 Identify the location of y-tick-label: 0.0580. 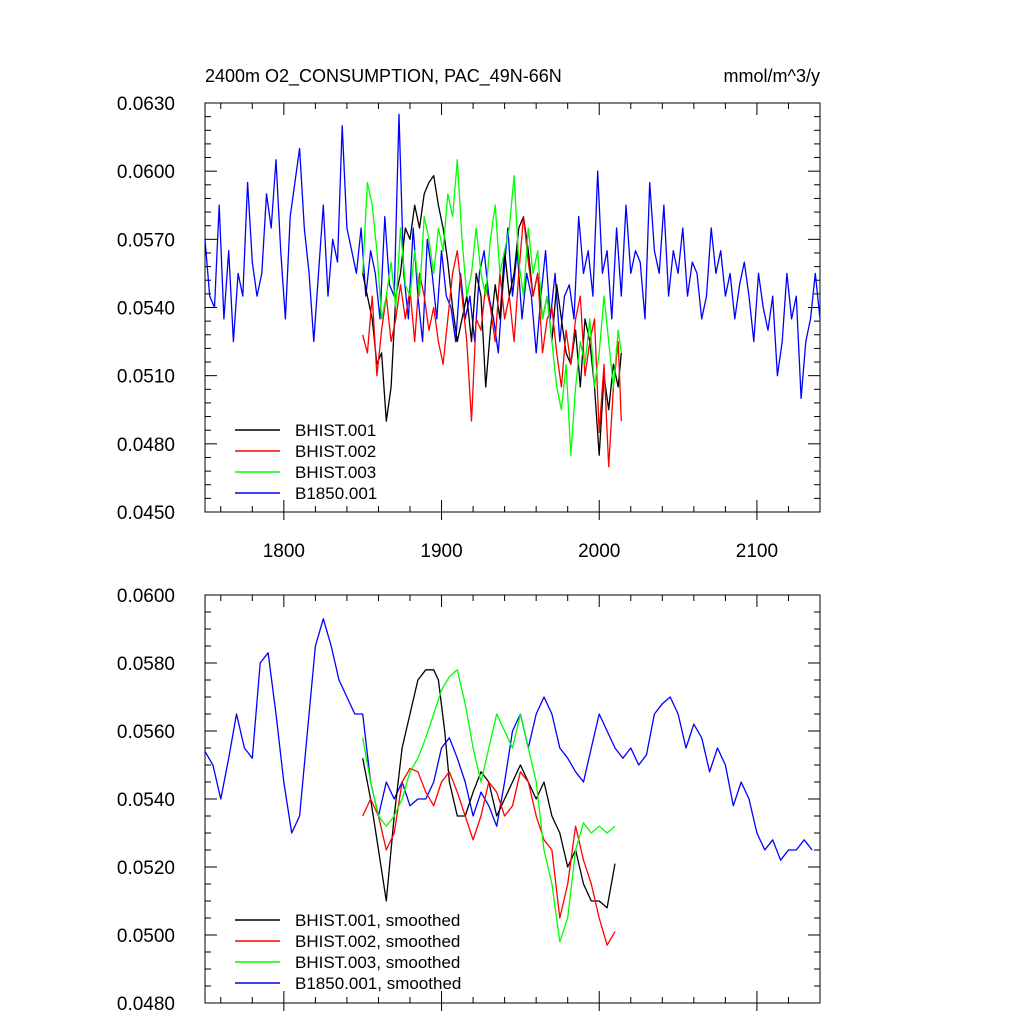
(146, 664).